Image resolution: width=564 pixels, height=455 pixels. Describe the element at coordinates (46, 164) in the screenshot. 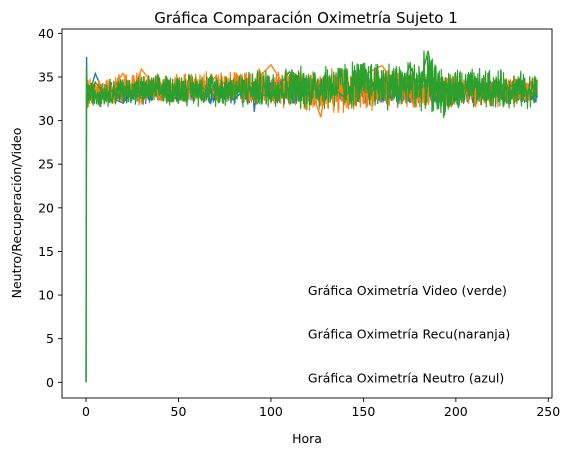

I see `y-tick-label: 25` at that location.